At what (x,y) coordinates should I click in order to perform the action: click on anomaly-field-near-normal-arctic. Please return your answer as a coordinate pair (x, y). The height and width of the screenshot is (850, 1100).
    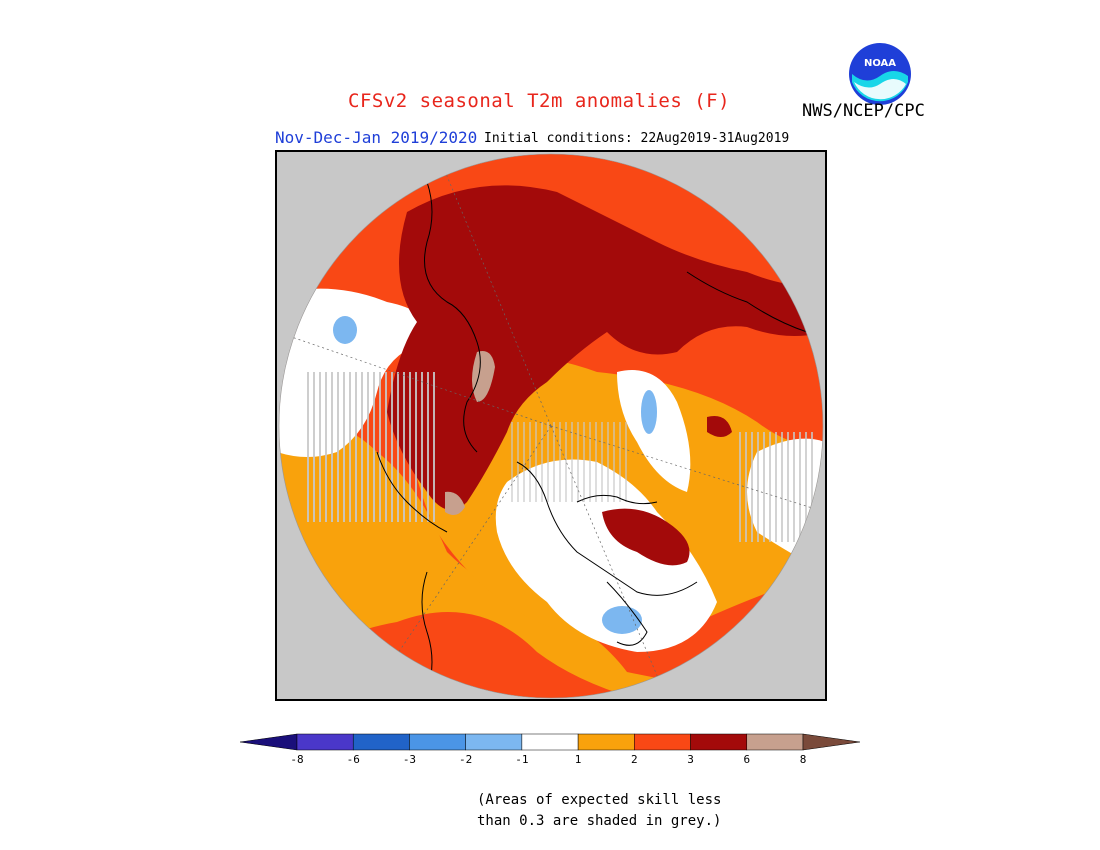
    Looking at the image, I should click on (654, 431).